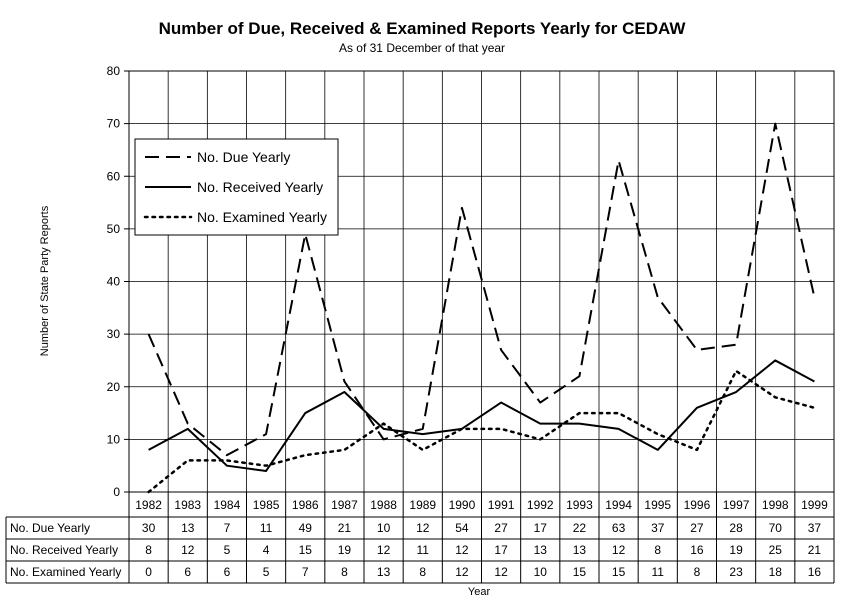  I want to click on x-tick-label: 1998, so click(775, 505).